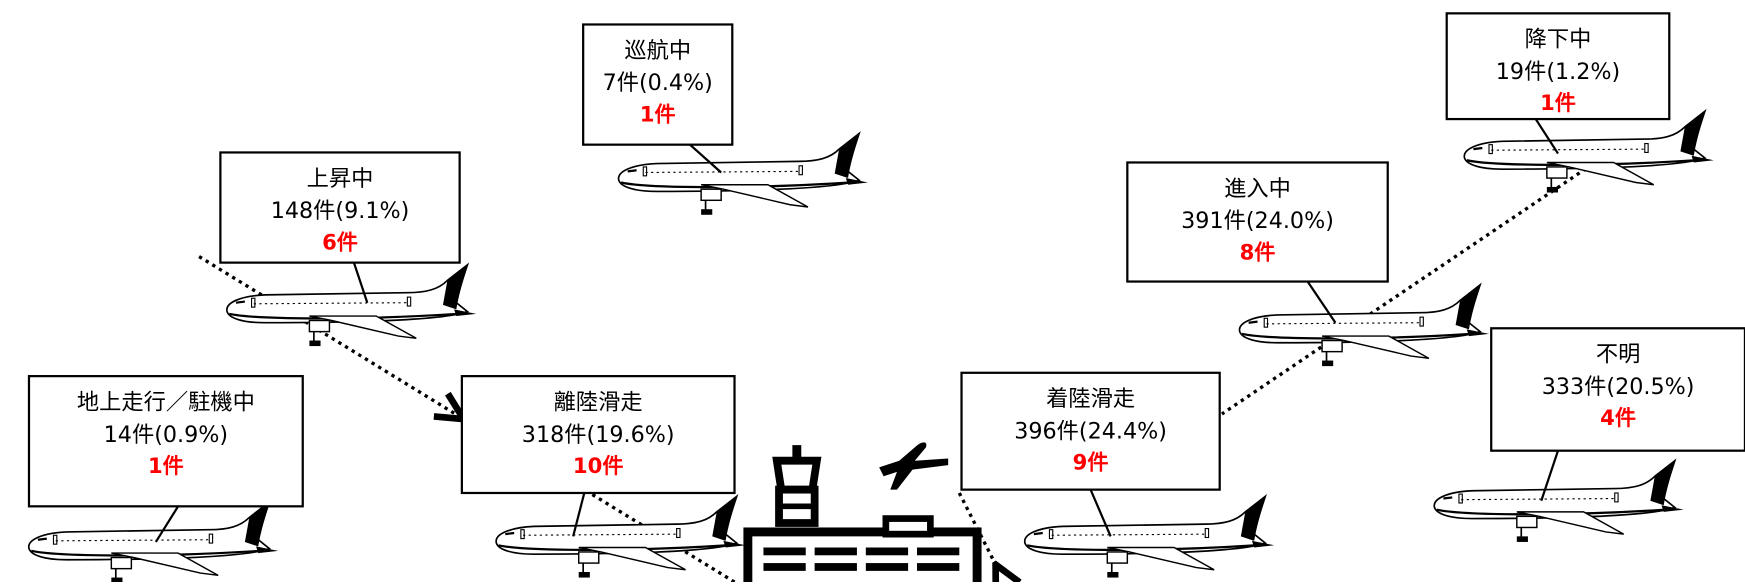 The image size is (1745, 586). I want to click on phase-name: 離陸滑走, so click(598, 403).